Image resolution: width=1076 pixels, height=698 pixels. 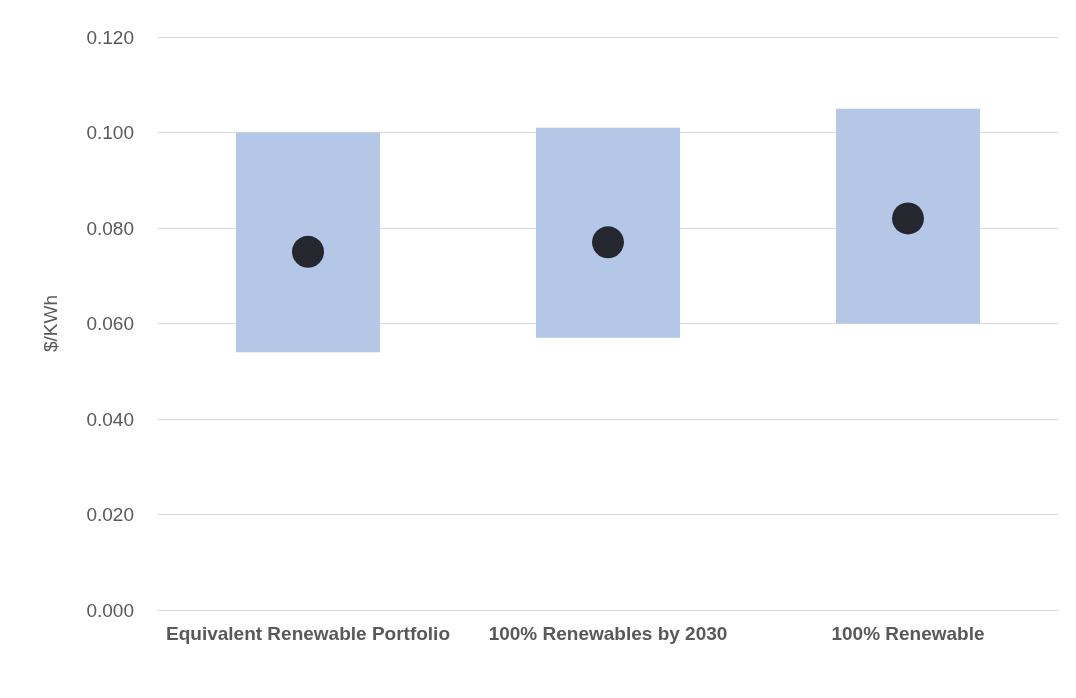 I want to click on y-axis-title: $/KWh, so click(x=50, y=323).